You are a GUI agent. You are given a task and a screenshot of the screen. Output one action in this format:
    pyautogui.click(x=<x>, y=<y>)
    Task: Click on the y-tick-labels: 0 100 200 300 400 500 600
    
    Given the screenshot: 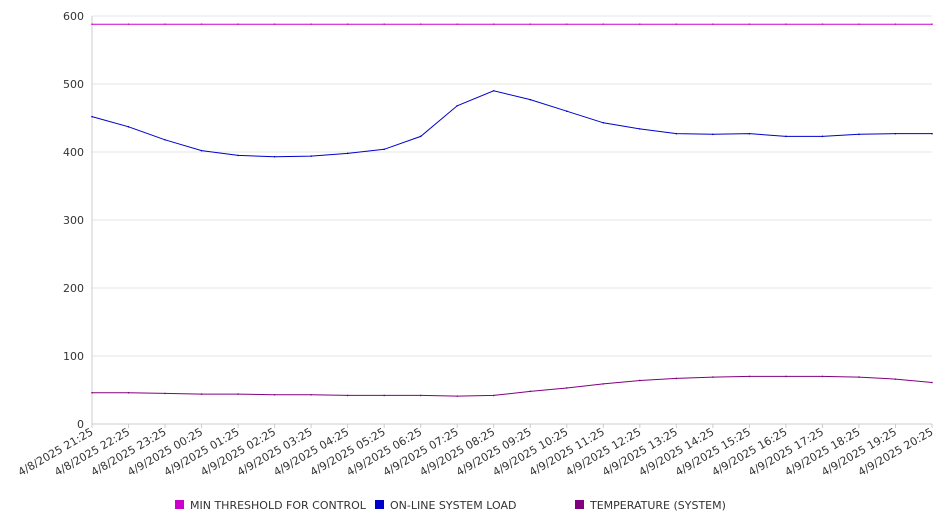 What is the action you would take?
    pyautogui.click(x=73, y=220)
    